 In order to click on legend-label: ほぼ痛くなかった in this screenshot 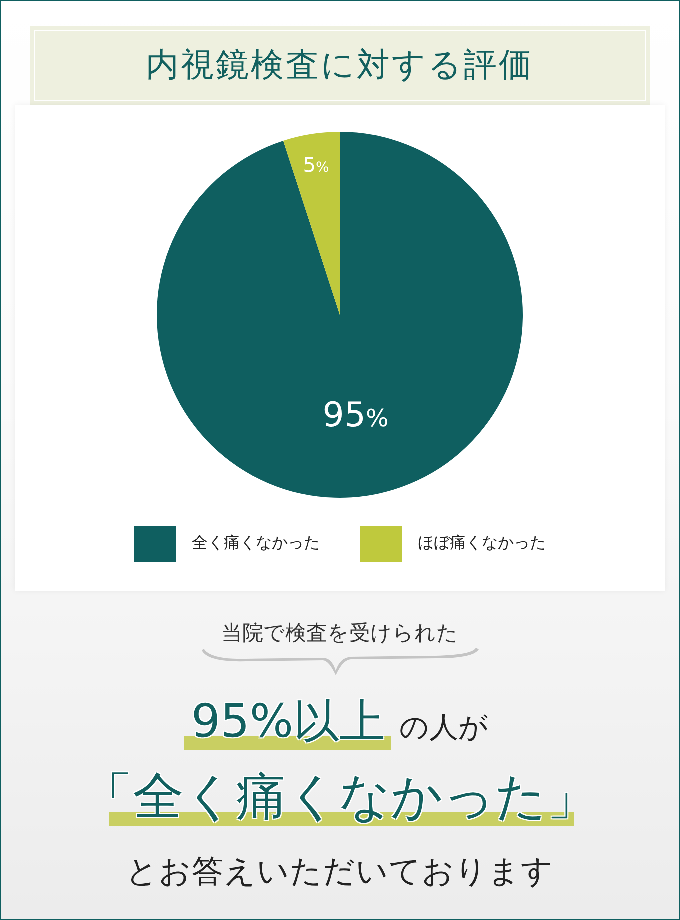, I will do `click(482, 543)`.